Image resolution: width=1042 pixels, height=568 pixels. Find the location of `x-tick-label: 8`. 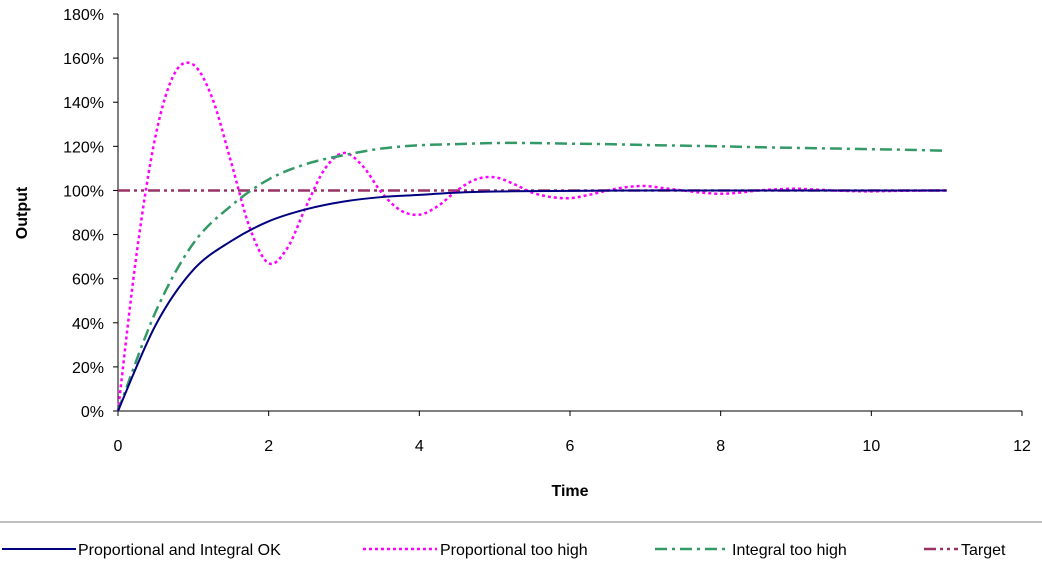

x-tick-label: 8 is located at coordinates (720, 446).